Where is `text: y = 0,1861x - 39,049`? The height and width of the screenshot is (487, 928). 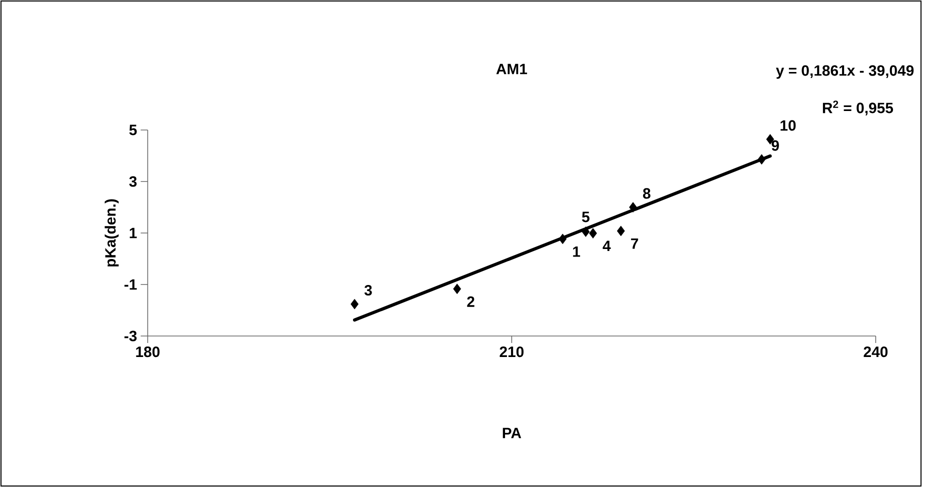
text: y = 0,1861x - 39,049 is located at coordinates (845, 72).